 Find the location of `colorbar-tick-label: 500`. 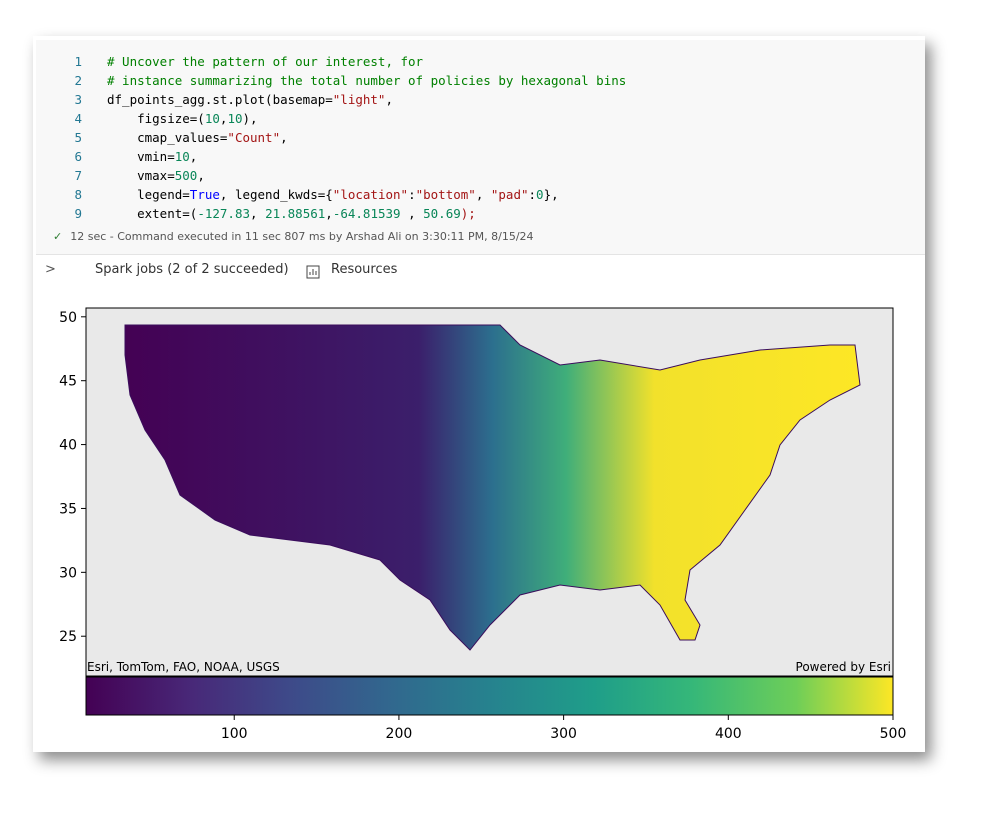

colorbar-tick-label: 500 is located at coordinates (893, 734).